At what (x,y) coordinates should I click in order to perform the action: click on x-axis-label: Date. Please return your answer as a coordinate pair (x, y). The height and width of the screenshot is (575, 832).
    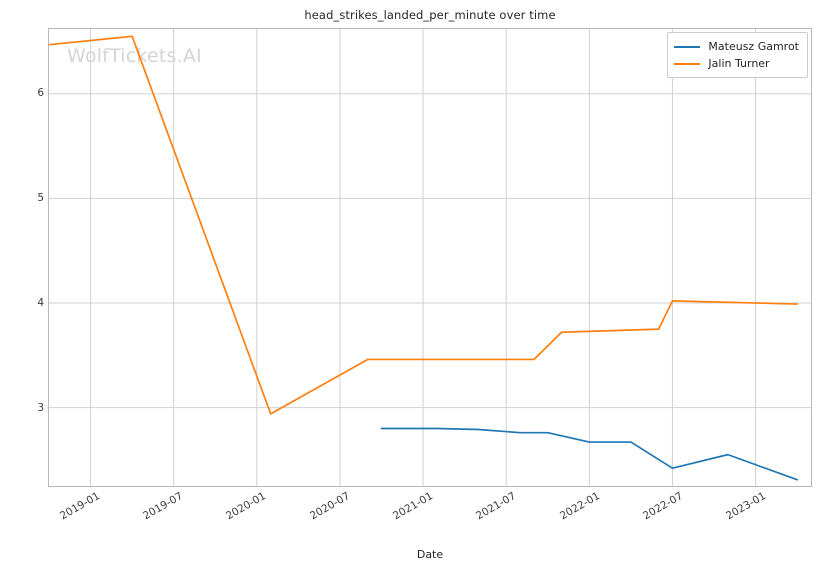
    Looking at the image, I should click on (430, 554).